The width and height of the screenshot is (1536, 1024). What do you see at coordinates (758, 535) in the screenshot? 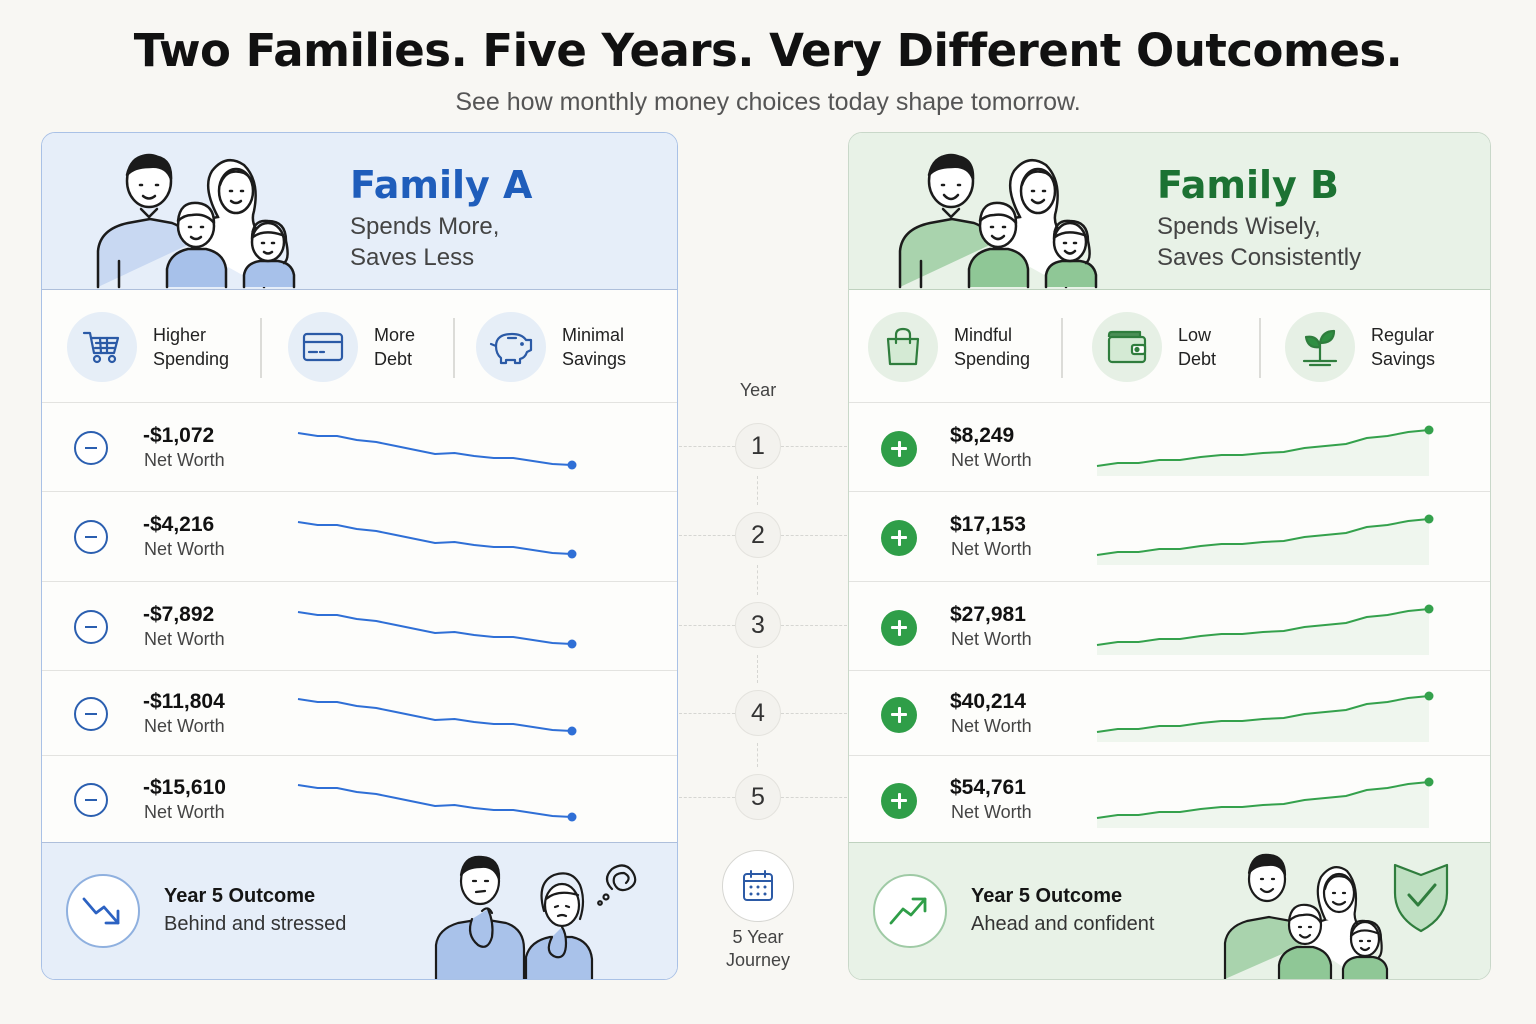
I see `year-marker: 2` at bounding box center [758, 535].